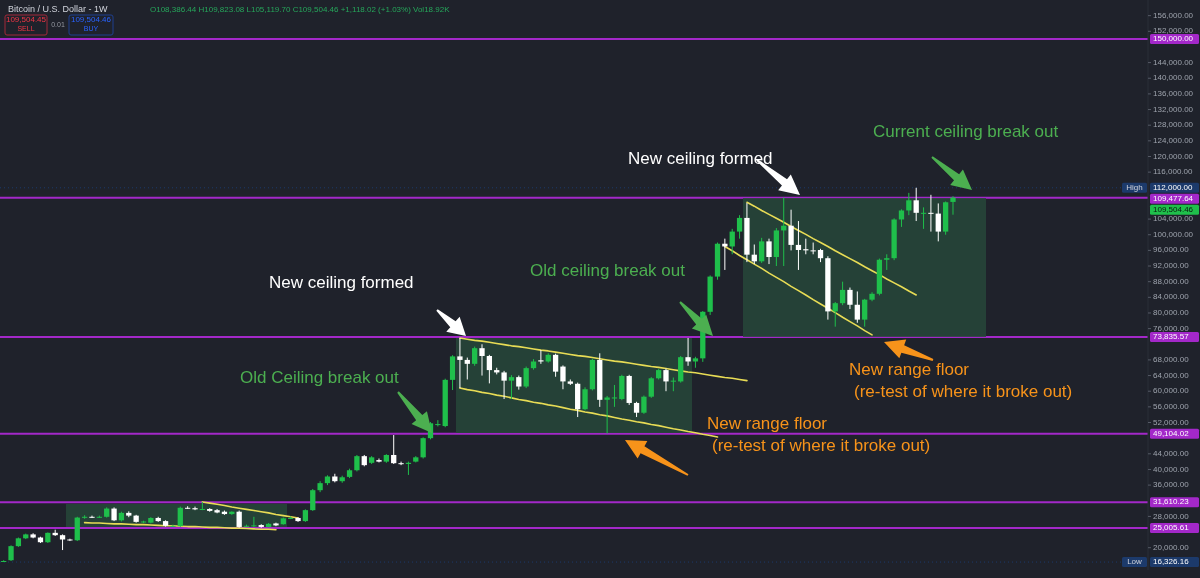  What do you see at coordinates (1171, 562) in the screenshot?
I see `ref-line-label: 16,326.16` at bounding box center [1171, 562].